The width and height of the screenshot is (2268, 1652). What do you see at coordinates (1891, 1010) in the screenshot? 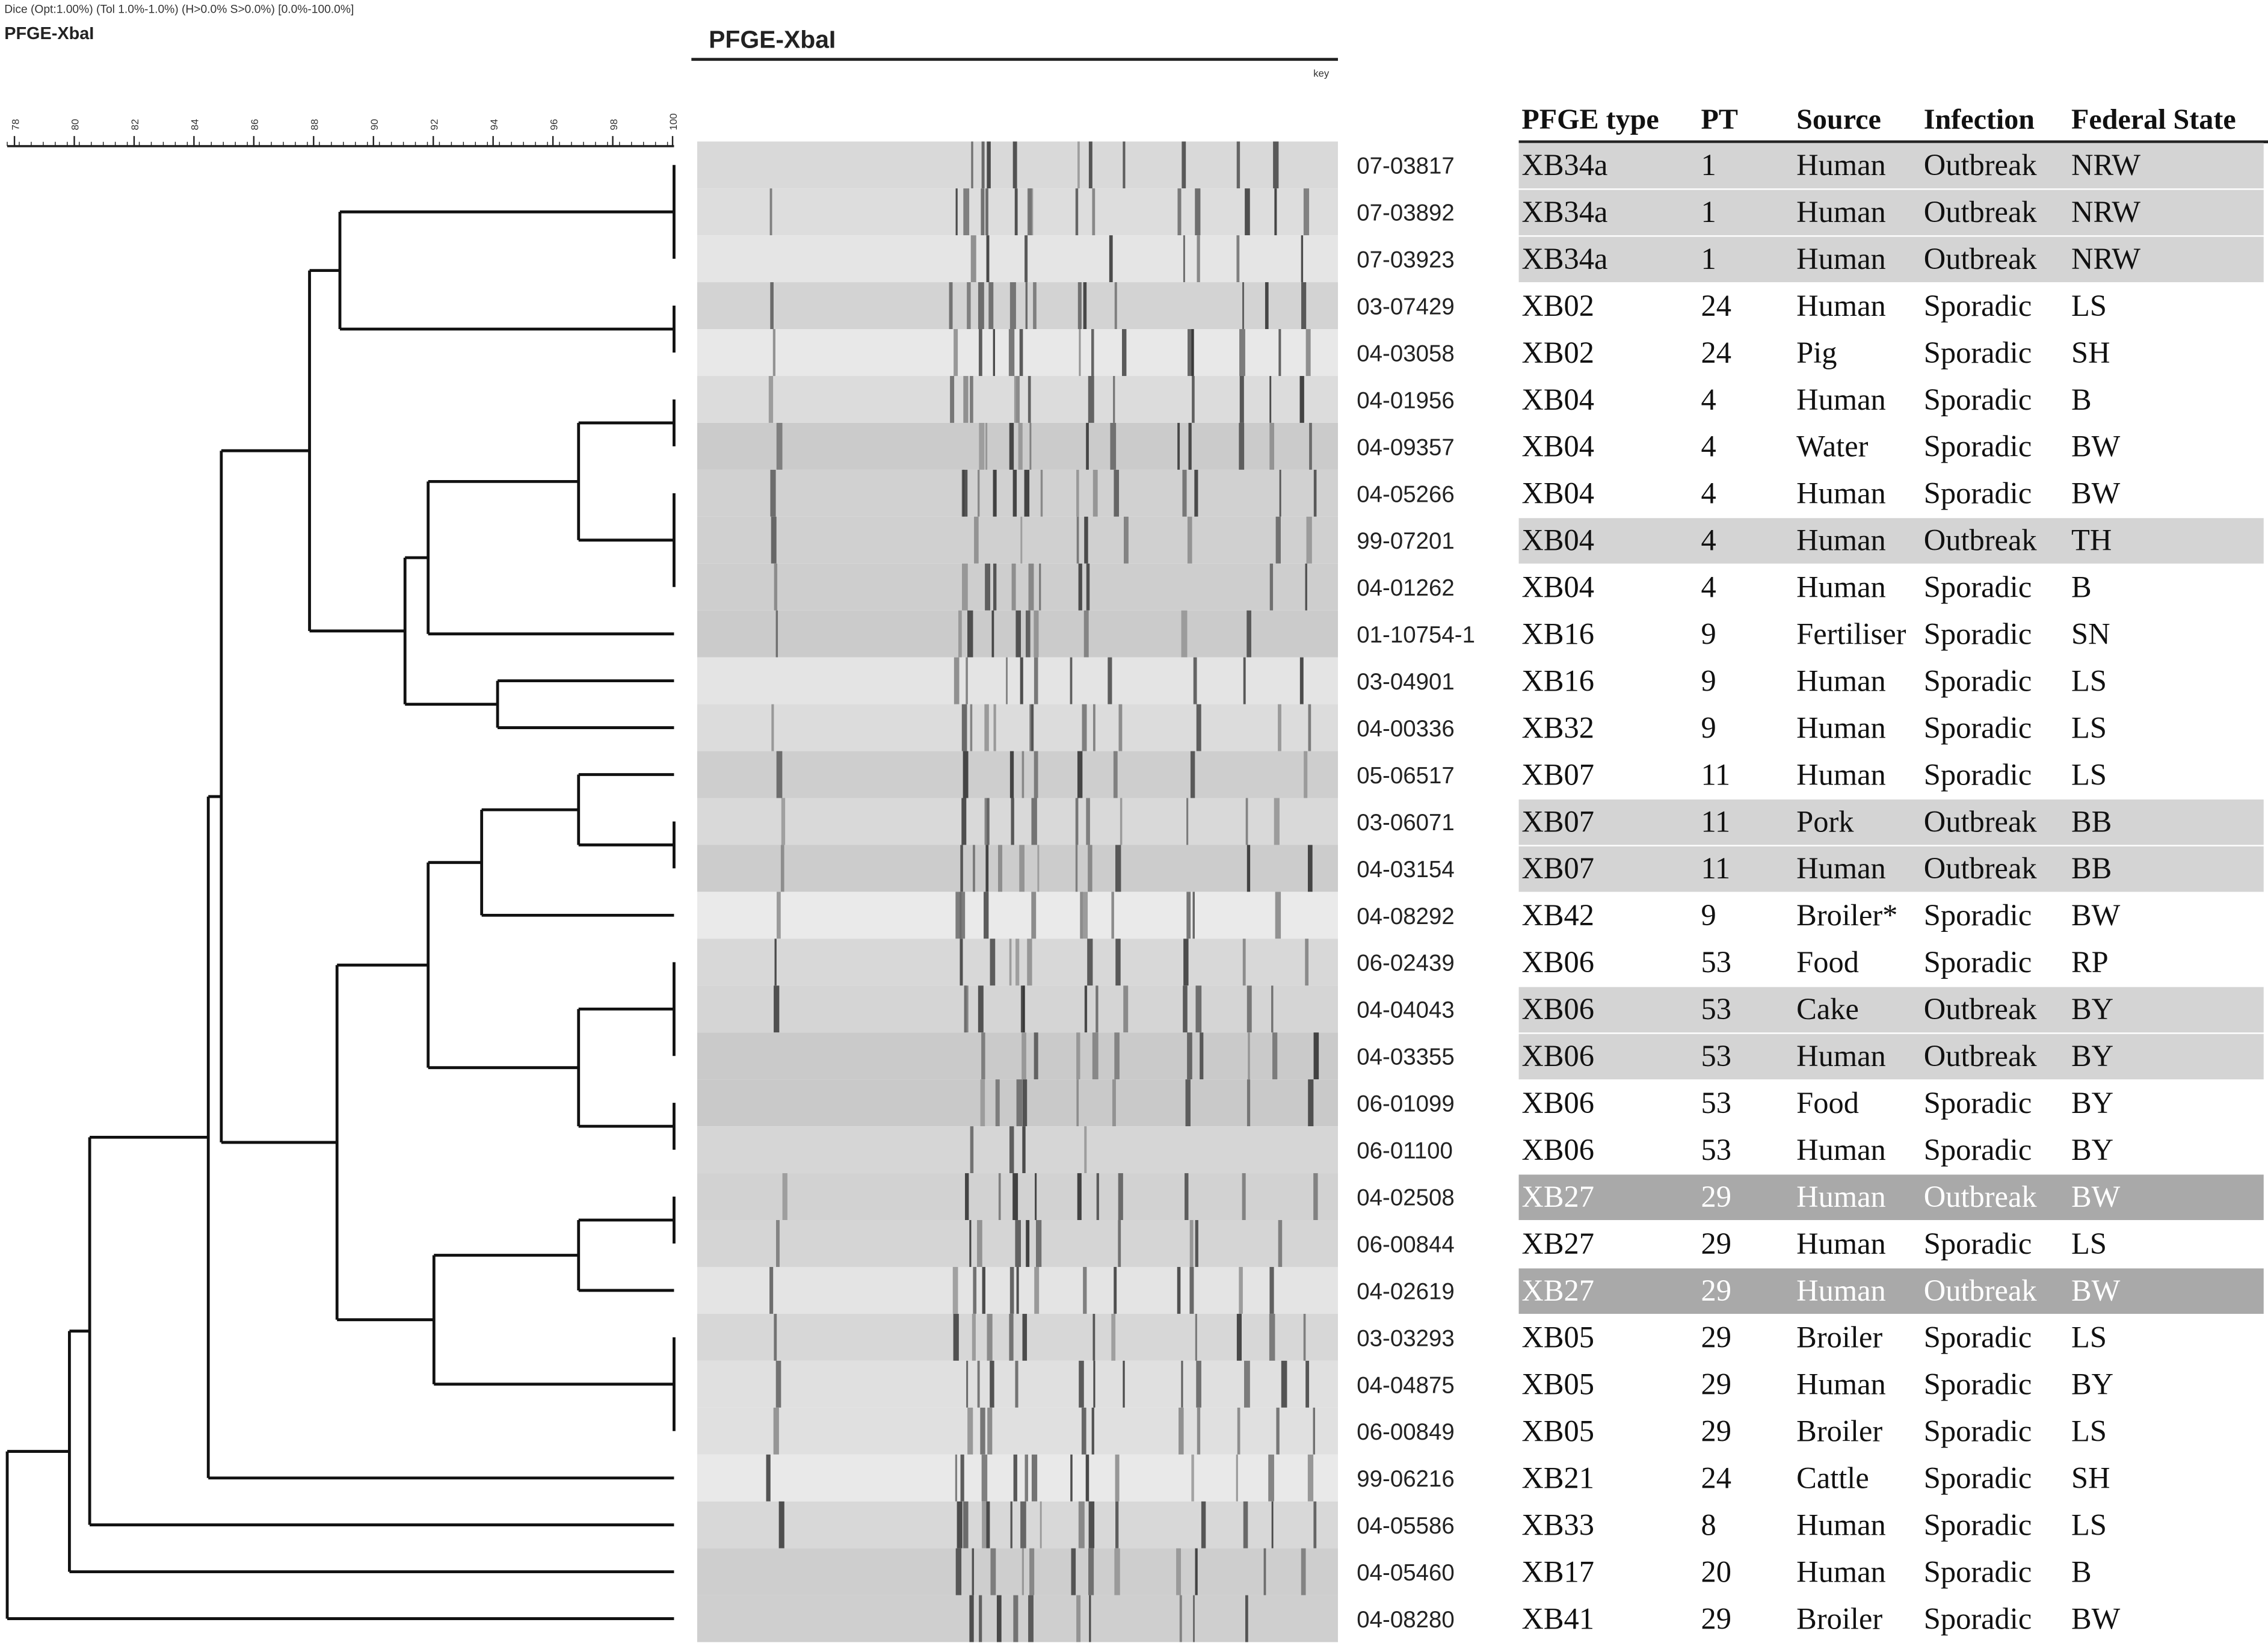
I see `row-highlight` at bounding box center [1891, 1010].